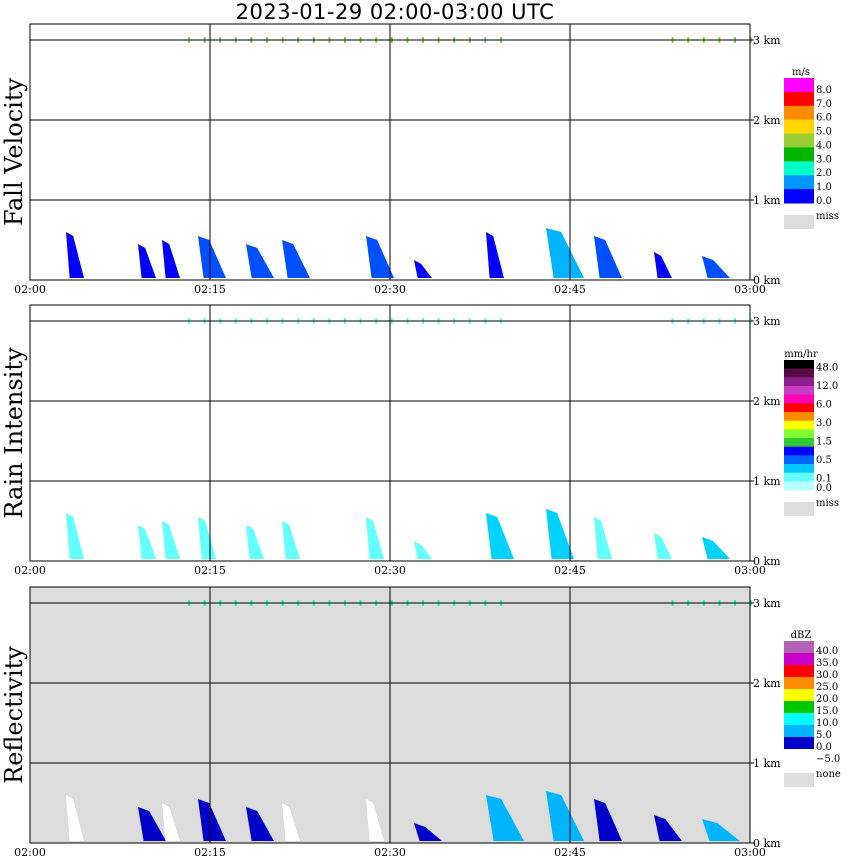 This screenshot has height=868, width=850. What do you see at coordinates (827, 651) in the screenshot?
I see `legend-label: 40.0` at bounding box center [827, 651].